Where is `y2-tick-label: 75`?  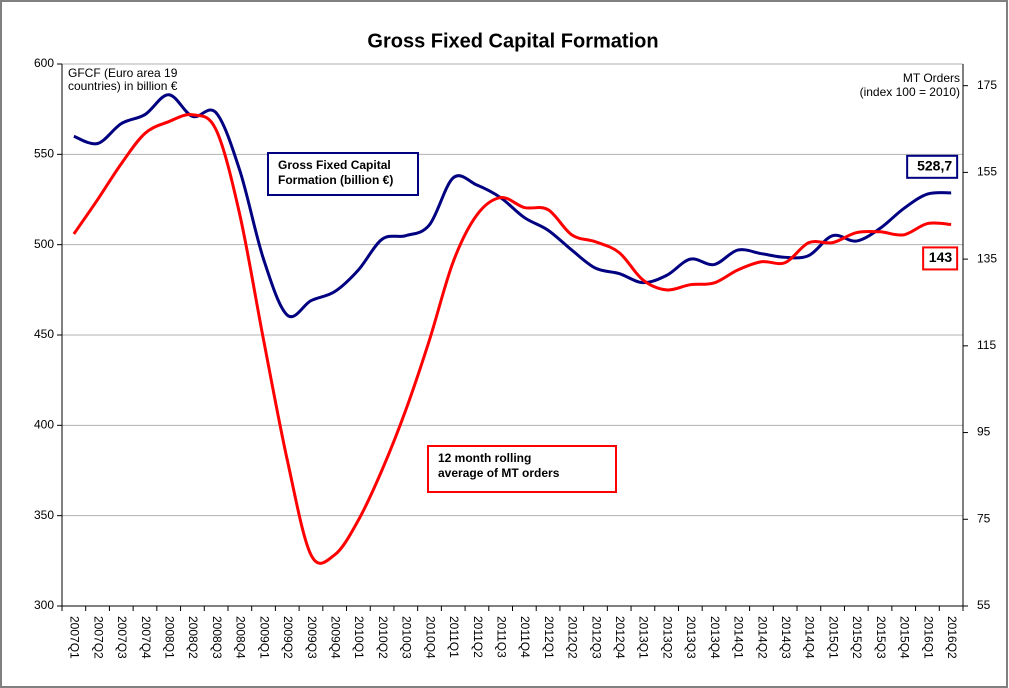
y2-tick-label: 75 is located at coordinates (984, 518).